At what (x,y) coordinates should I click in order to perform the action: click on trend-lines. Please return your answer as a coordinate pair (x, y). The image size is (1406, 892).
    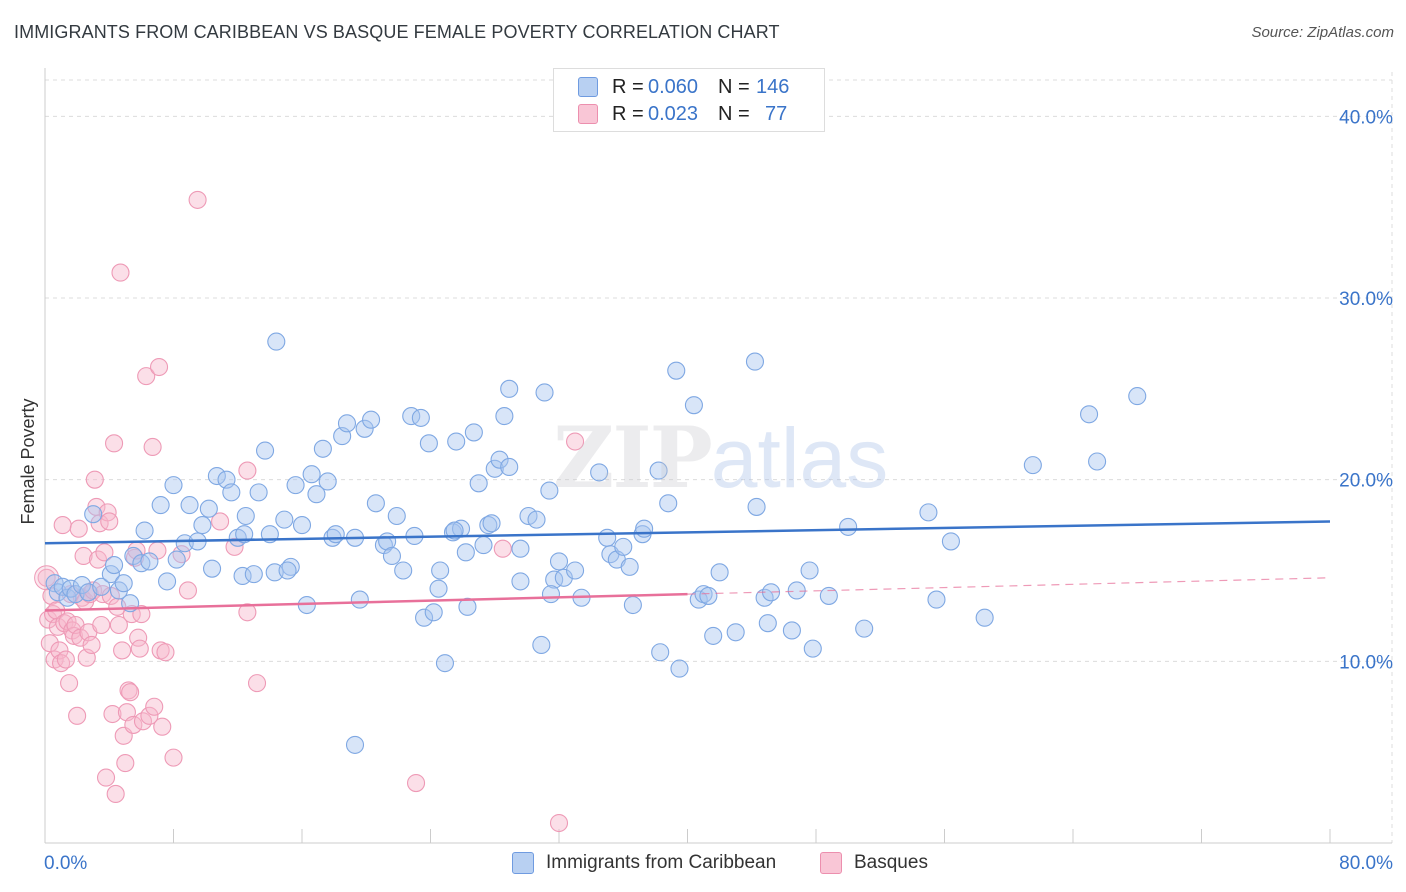
    Looking at the image, I should click on (687, 566).